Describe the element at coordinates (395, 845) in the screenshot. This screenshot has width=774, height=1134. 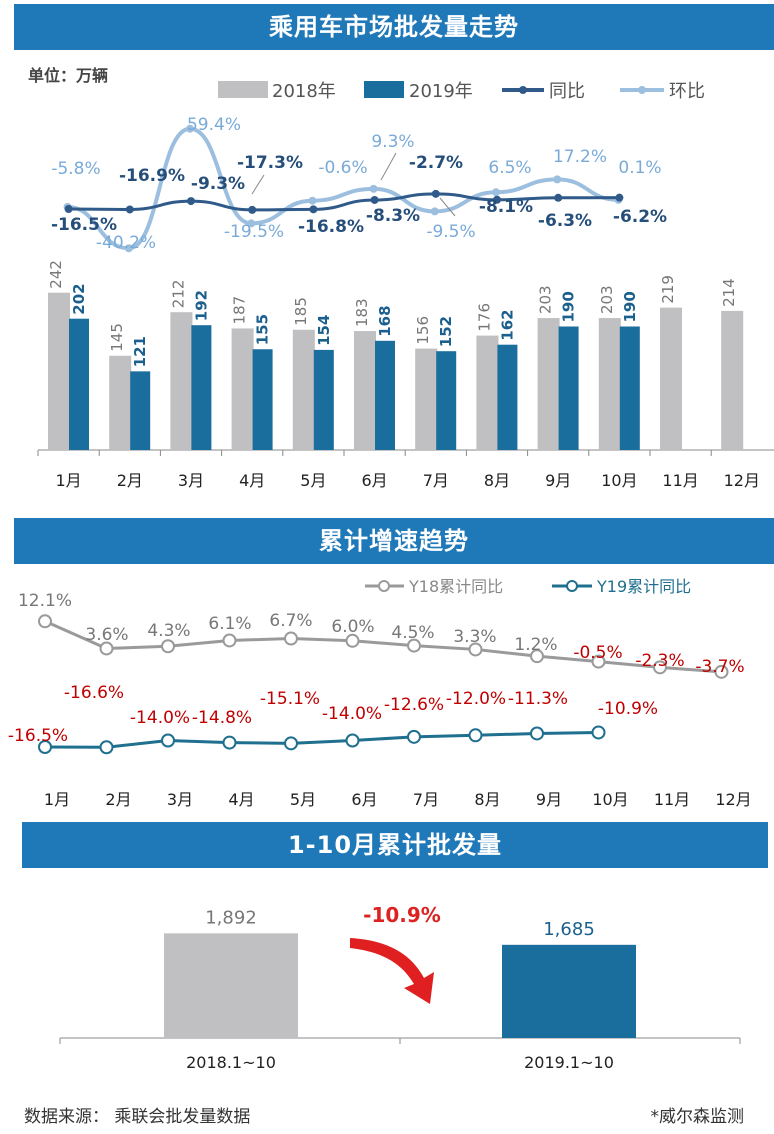
I see `title-banner-ytd-wholesale: 1-10月累计批发量` at that location.